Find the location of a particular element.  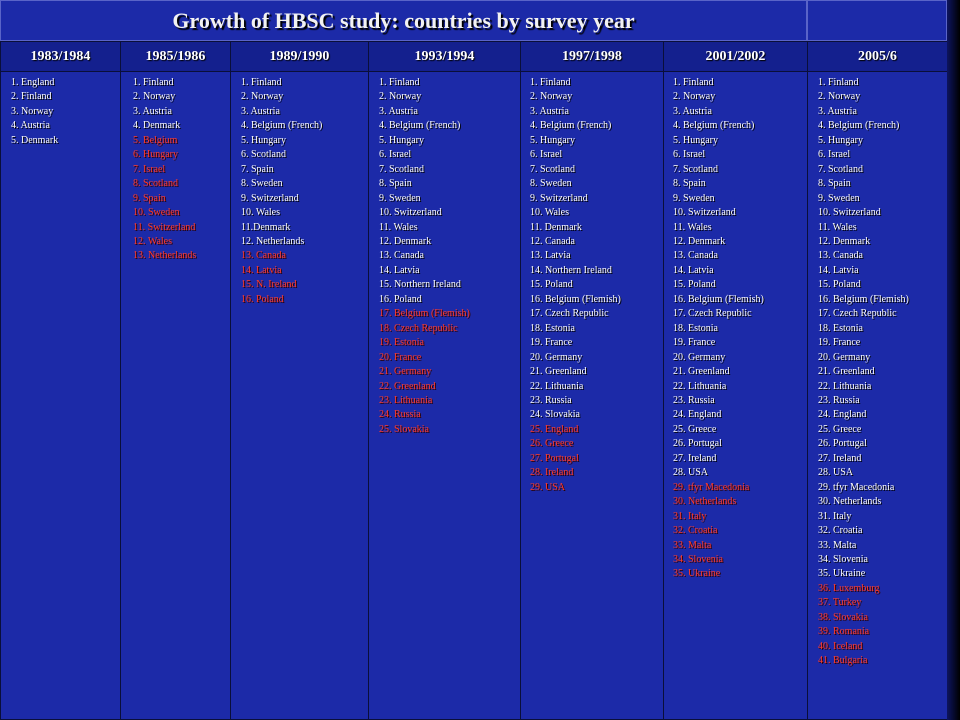

country-item: 32. Croatia is located at coordinates (695, 531).